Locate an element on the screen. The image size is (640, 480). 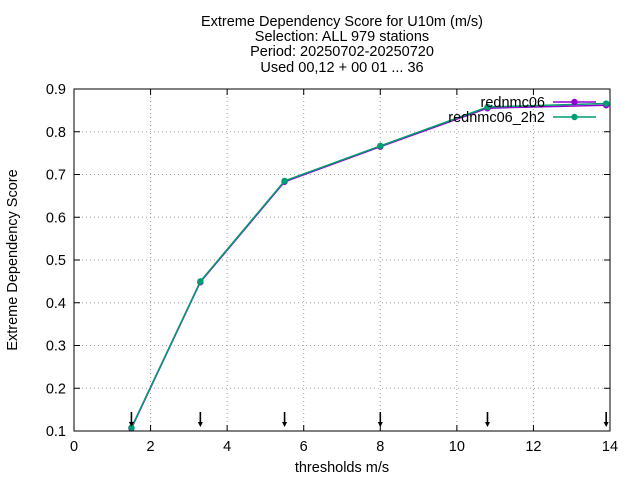
y-tick-label: 0.7 is located at coordinates (56, 176).